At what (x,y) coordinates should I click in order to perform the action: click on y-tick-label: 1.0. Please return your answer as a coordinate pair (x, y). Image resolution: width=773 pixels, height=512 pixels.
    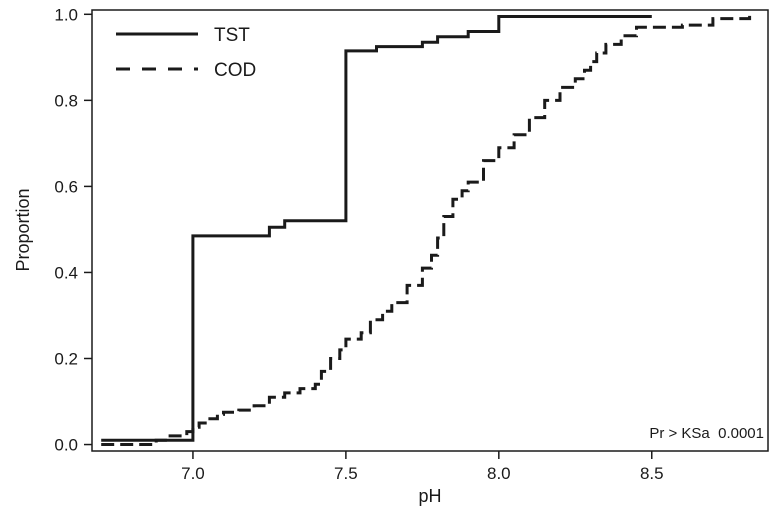
    Looking at the image, I should click on (66, 14).